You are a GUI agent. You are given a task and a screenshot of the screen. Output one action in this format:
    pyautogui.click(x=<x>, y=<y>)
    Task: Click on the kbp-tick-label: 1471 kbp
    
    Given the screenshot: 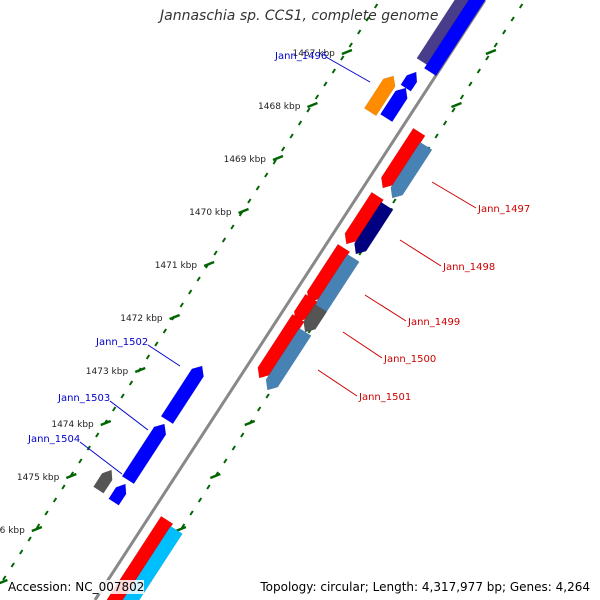 What is the action you would take?
    pyautogui.click(x=176, y=266)
    